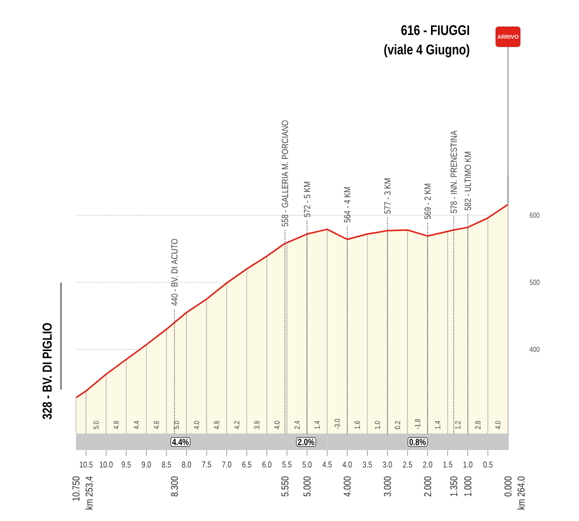 The width and height of the screenshot is (579, 521). Describe the element at coordinates (207, 465) in the screenshot. I see `x-tick-label: 7.5` at that location.